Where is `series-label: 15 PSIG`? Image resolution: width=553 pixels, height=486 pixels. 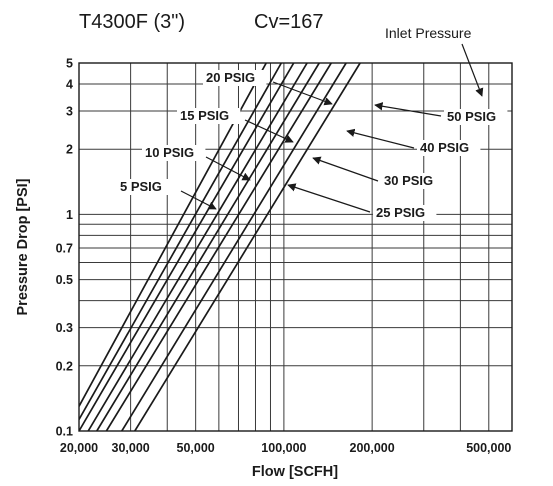 series-label: 15 PSIG is located at coordinates (204, 115).